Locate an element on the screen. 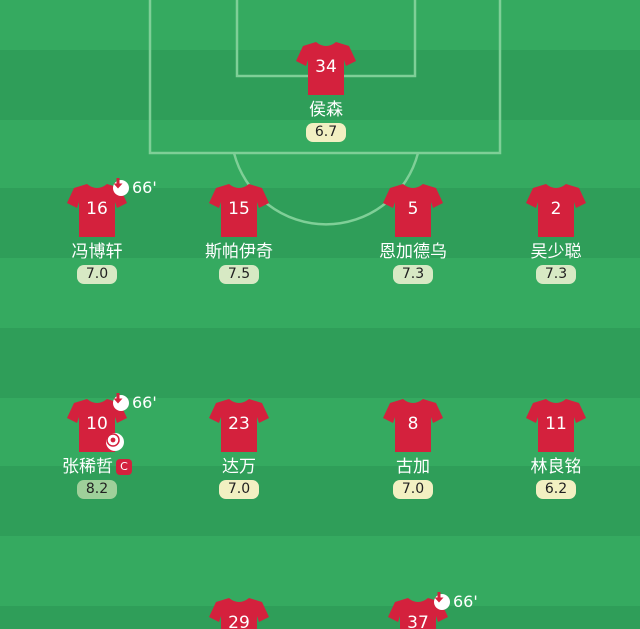  player-d1: 16 66' 冯博轩 7.0 is located at coordinates (97, 231).